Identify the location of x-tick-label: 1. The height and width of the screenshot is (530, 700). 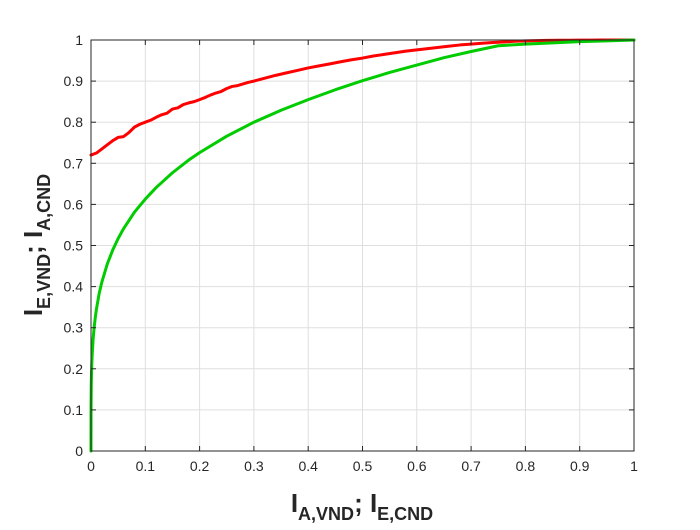
(634, 466).